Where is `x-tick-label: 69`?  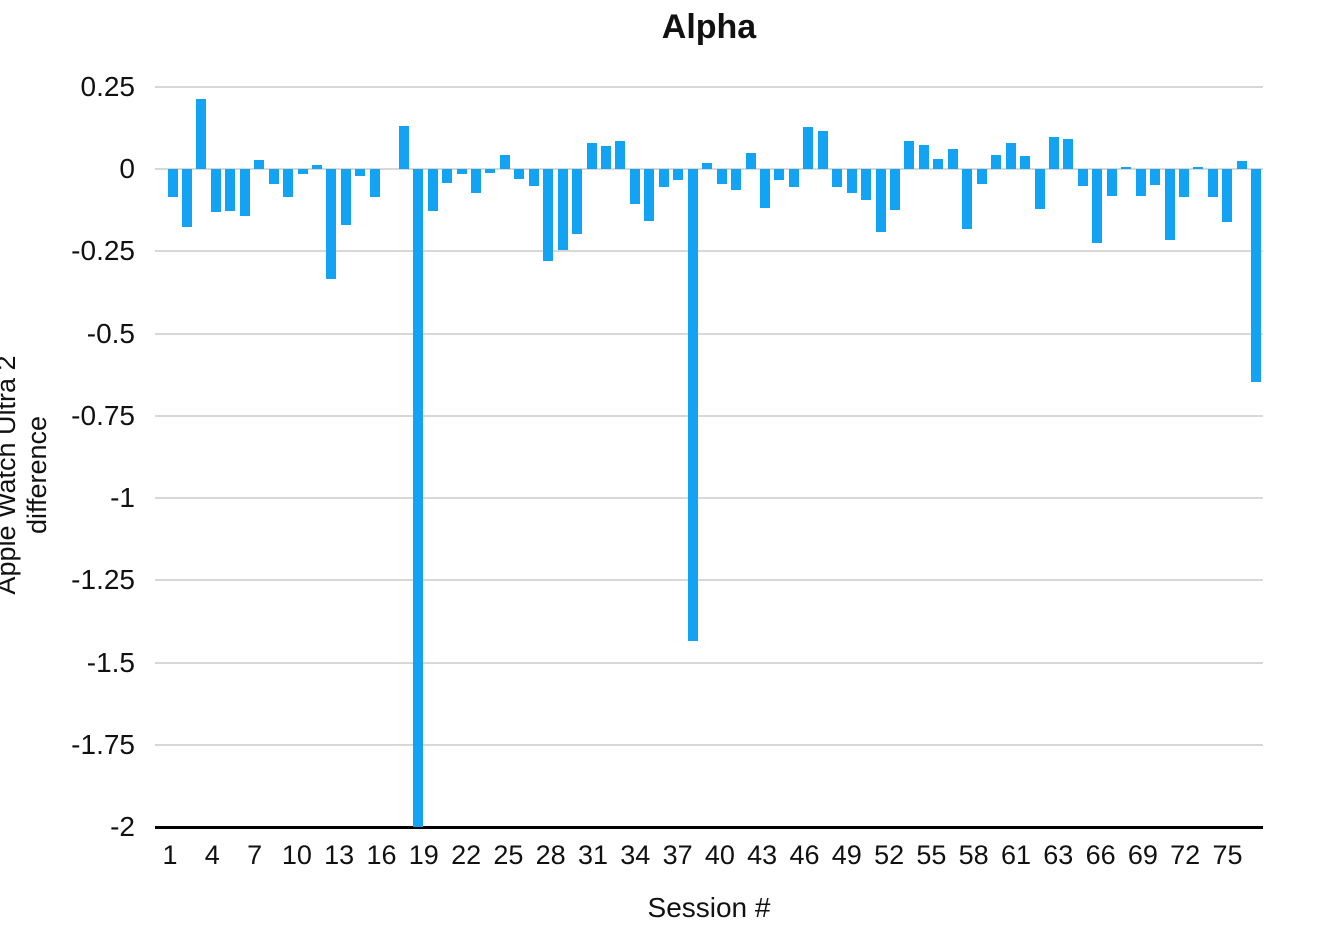 x-tick-label: 69 is located at coordinates (1142, 855).